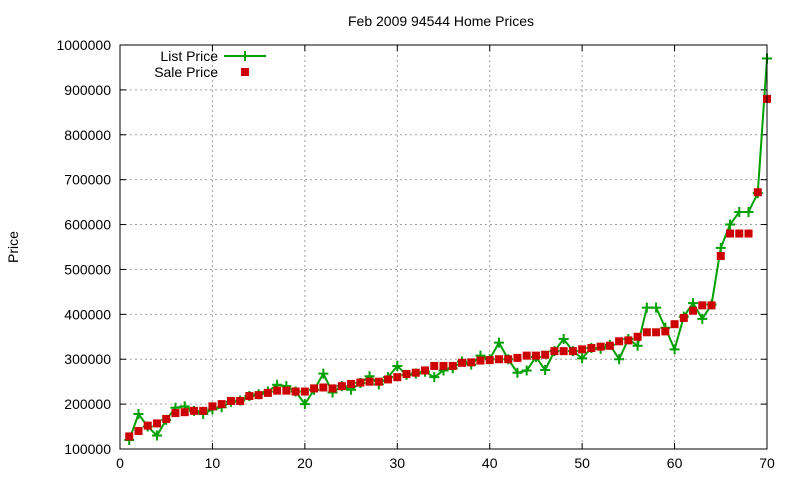 This screenshot has width=800, height=480. Describe the element at coordinates (87, 225) in the screenshot. I see `y-tick-label: 600000` at that location.